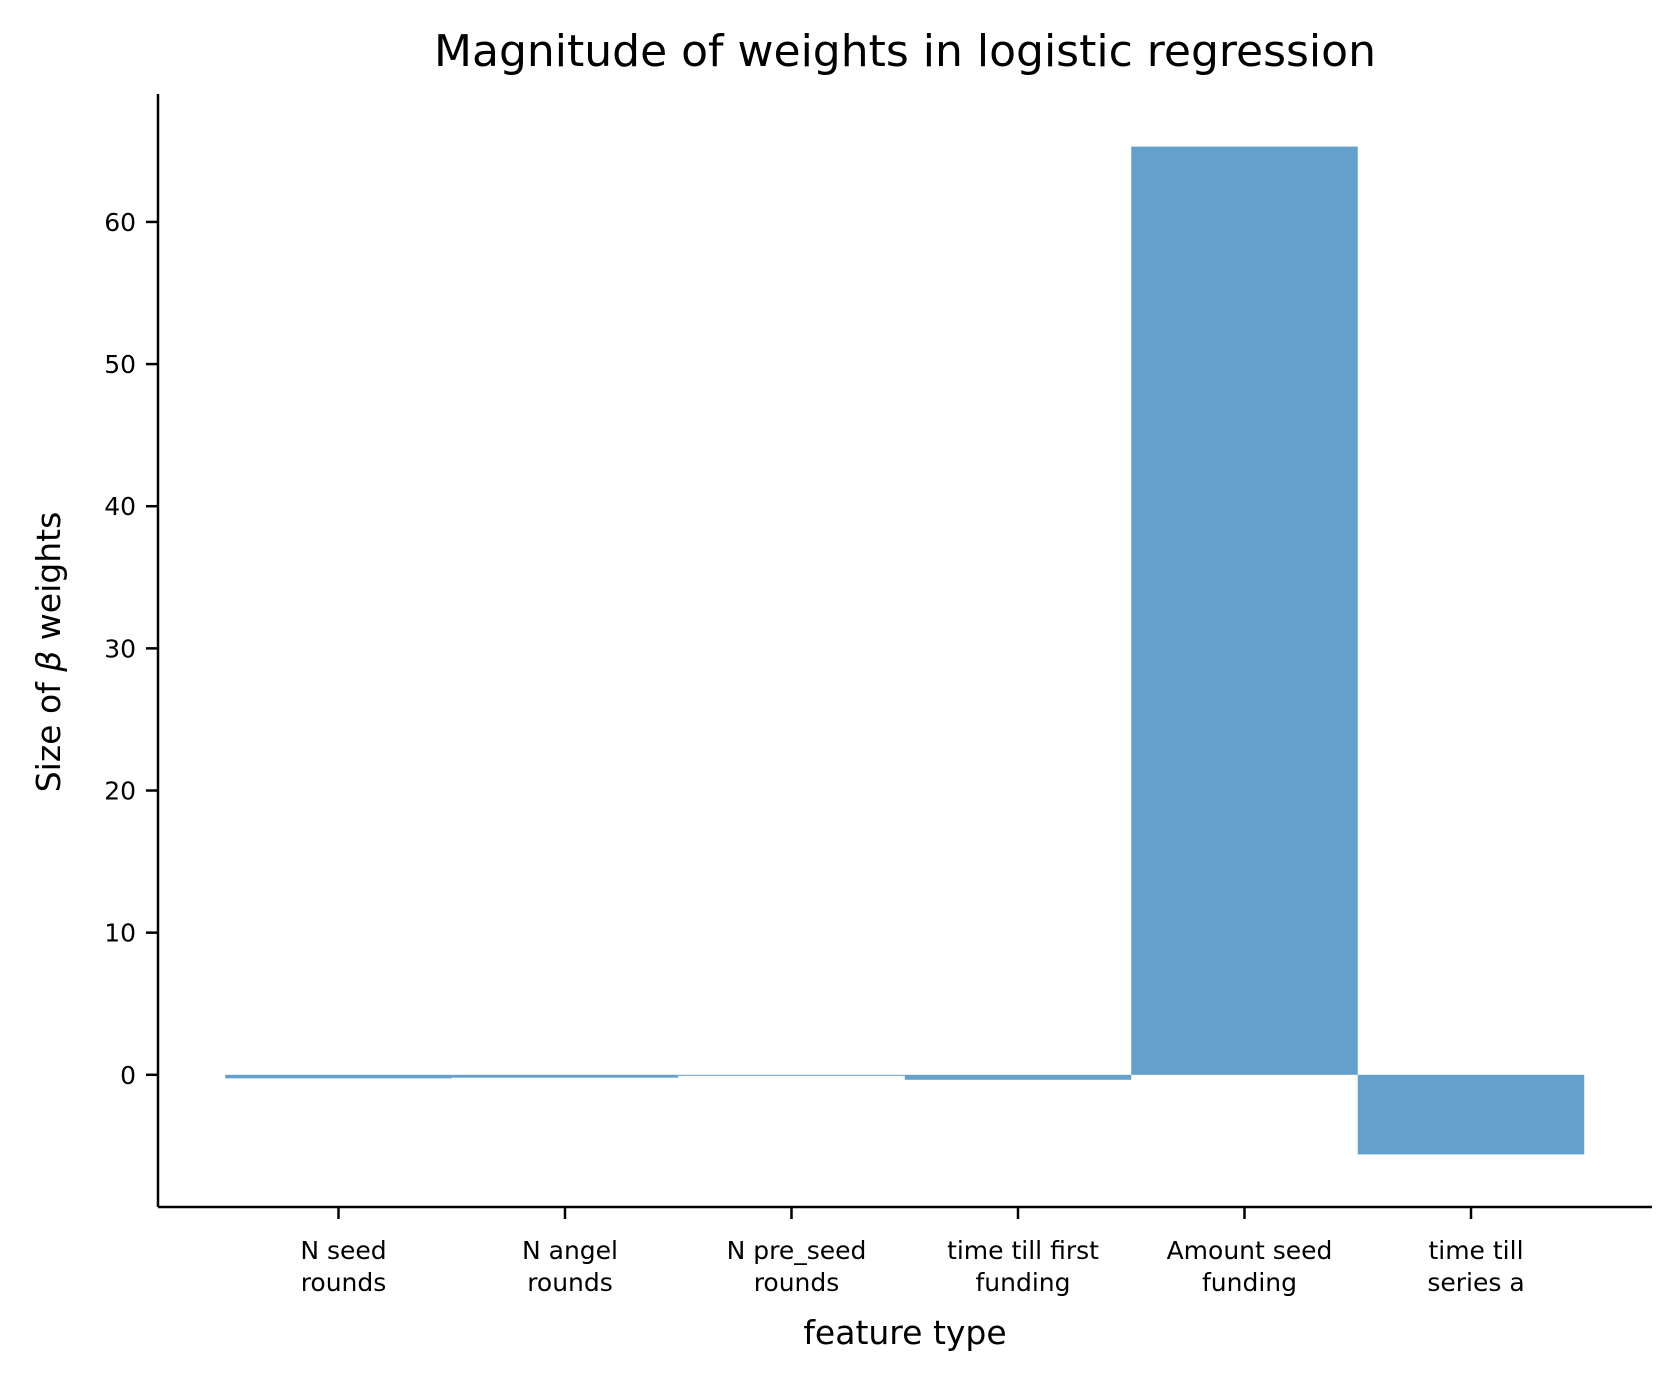  What do you see at coordinates (120, 222) in the screenshot?
I see `y-tick-label-6: 60` at bounding box center [120, 222].